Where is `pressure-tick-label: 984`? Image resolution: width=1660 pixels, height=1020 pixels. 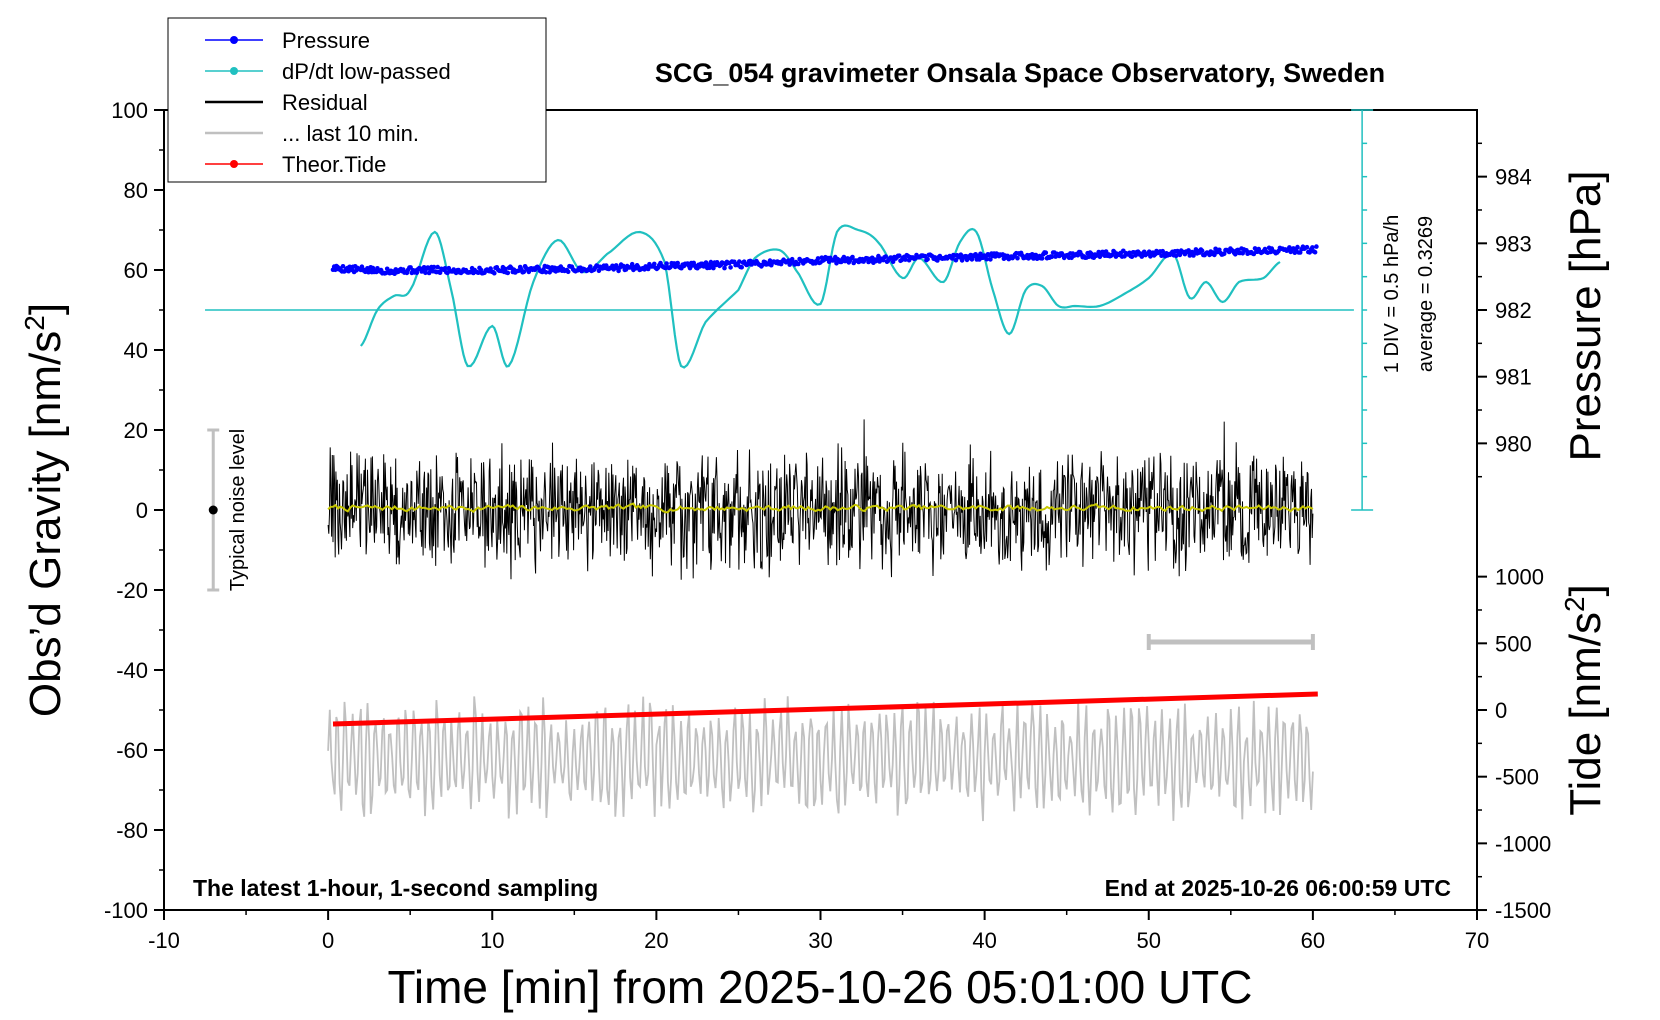 pressure-tick-label: 984 is located at coordinates (1513, 177).